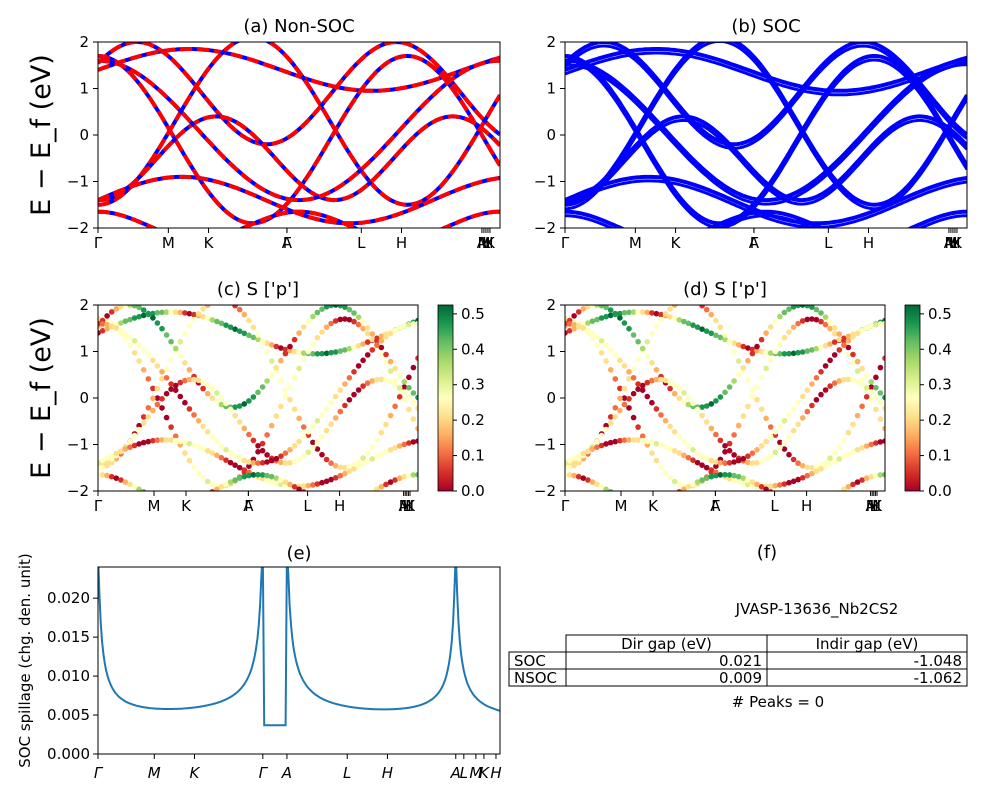 This screenshot has width=1000, height=800. I want to click on panel-d-xtick-label: A, so click(870, 506).